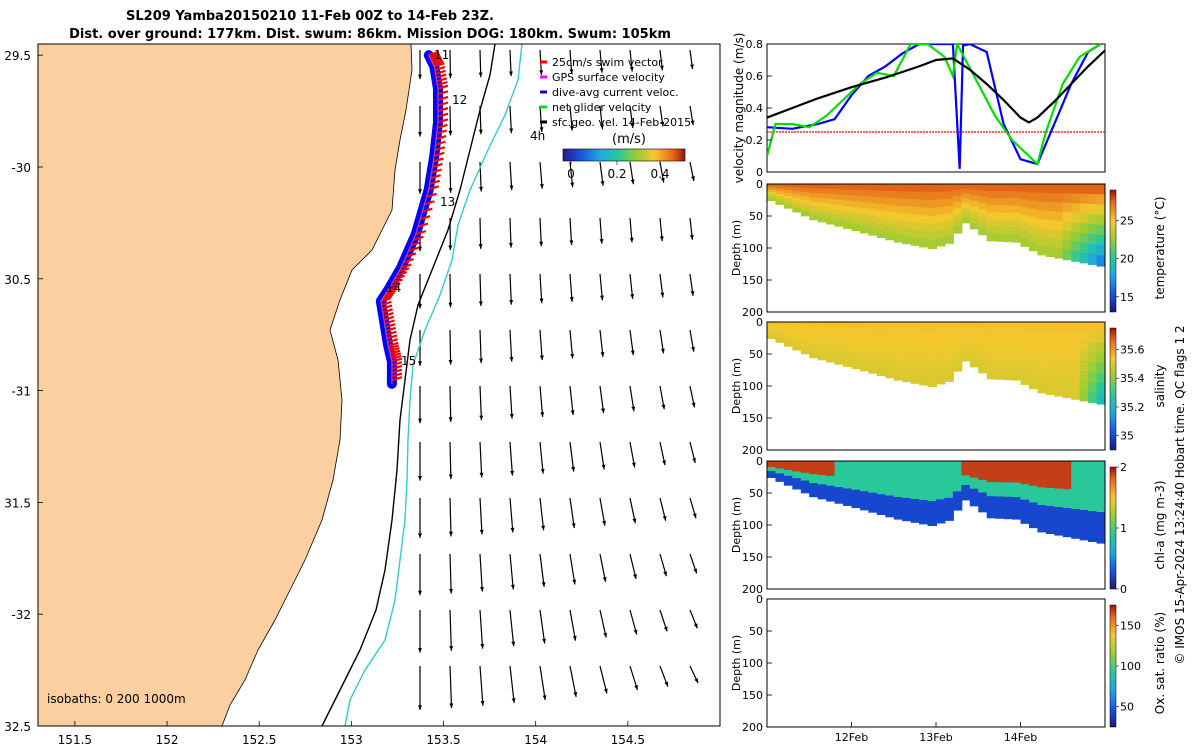 This screenshot has width=1200, height=754. Describe the element at coordinates (629, 139) in the screenshot. I see `map-colorbar-title: (m/s)` at that location.